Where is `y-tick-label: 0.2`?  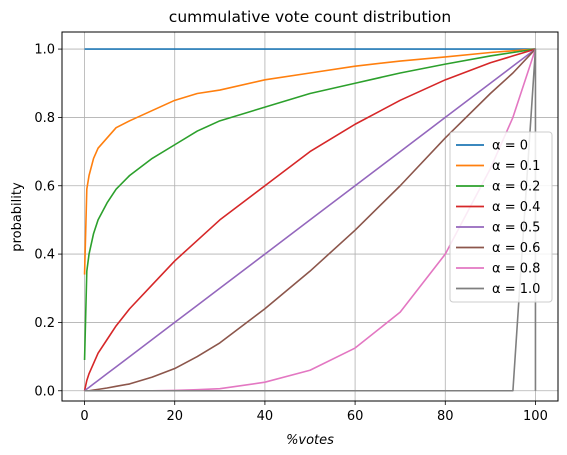
y-tick-label: 0.2 is located at coordinates (44, 323).